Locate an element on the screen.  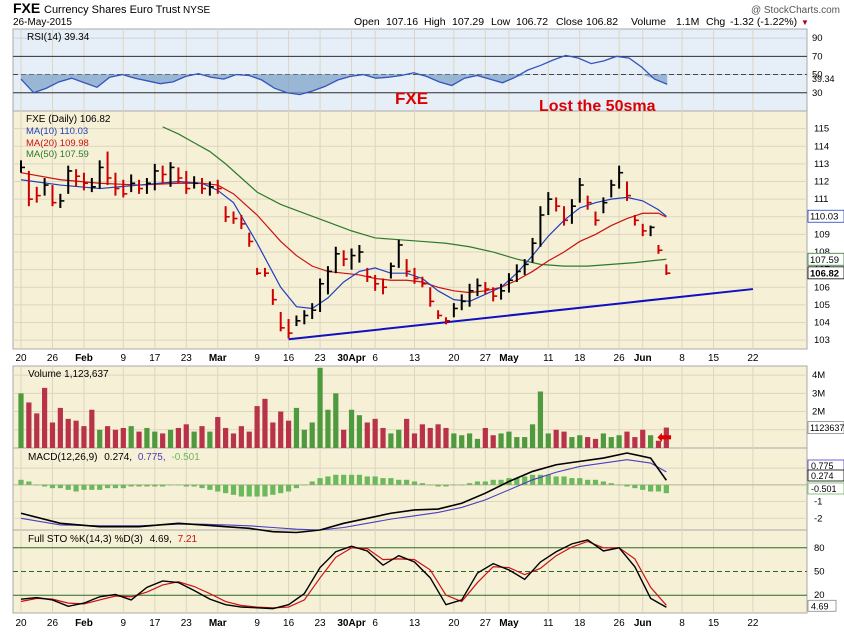
volume-tick-label: 2M is located at coordinates (818, 412).